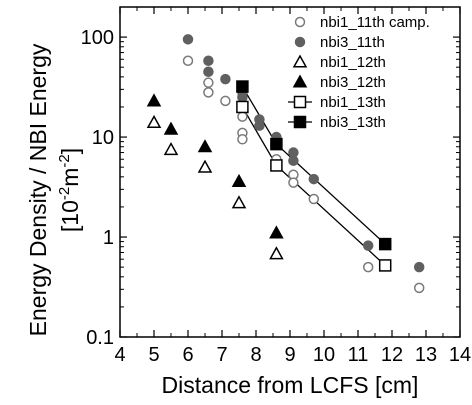  I want to click on y-tick-label: 1, so click(108, 238).